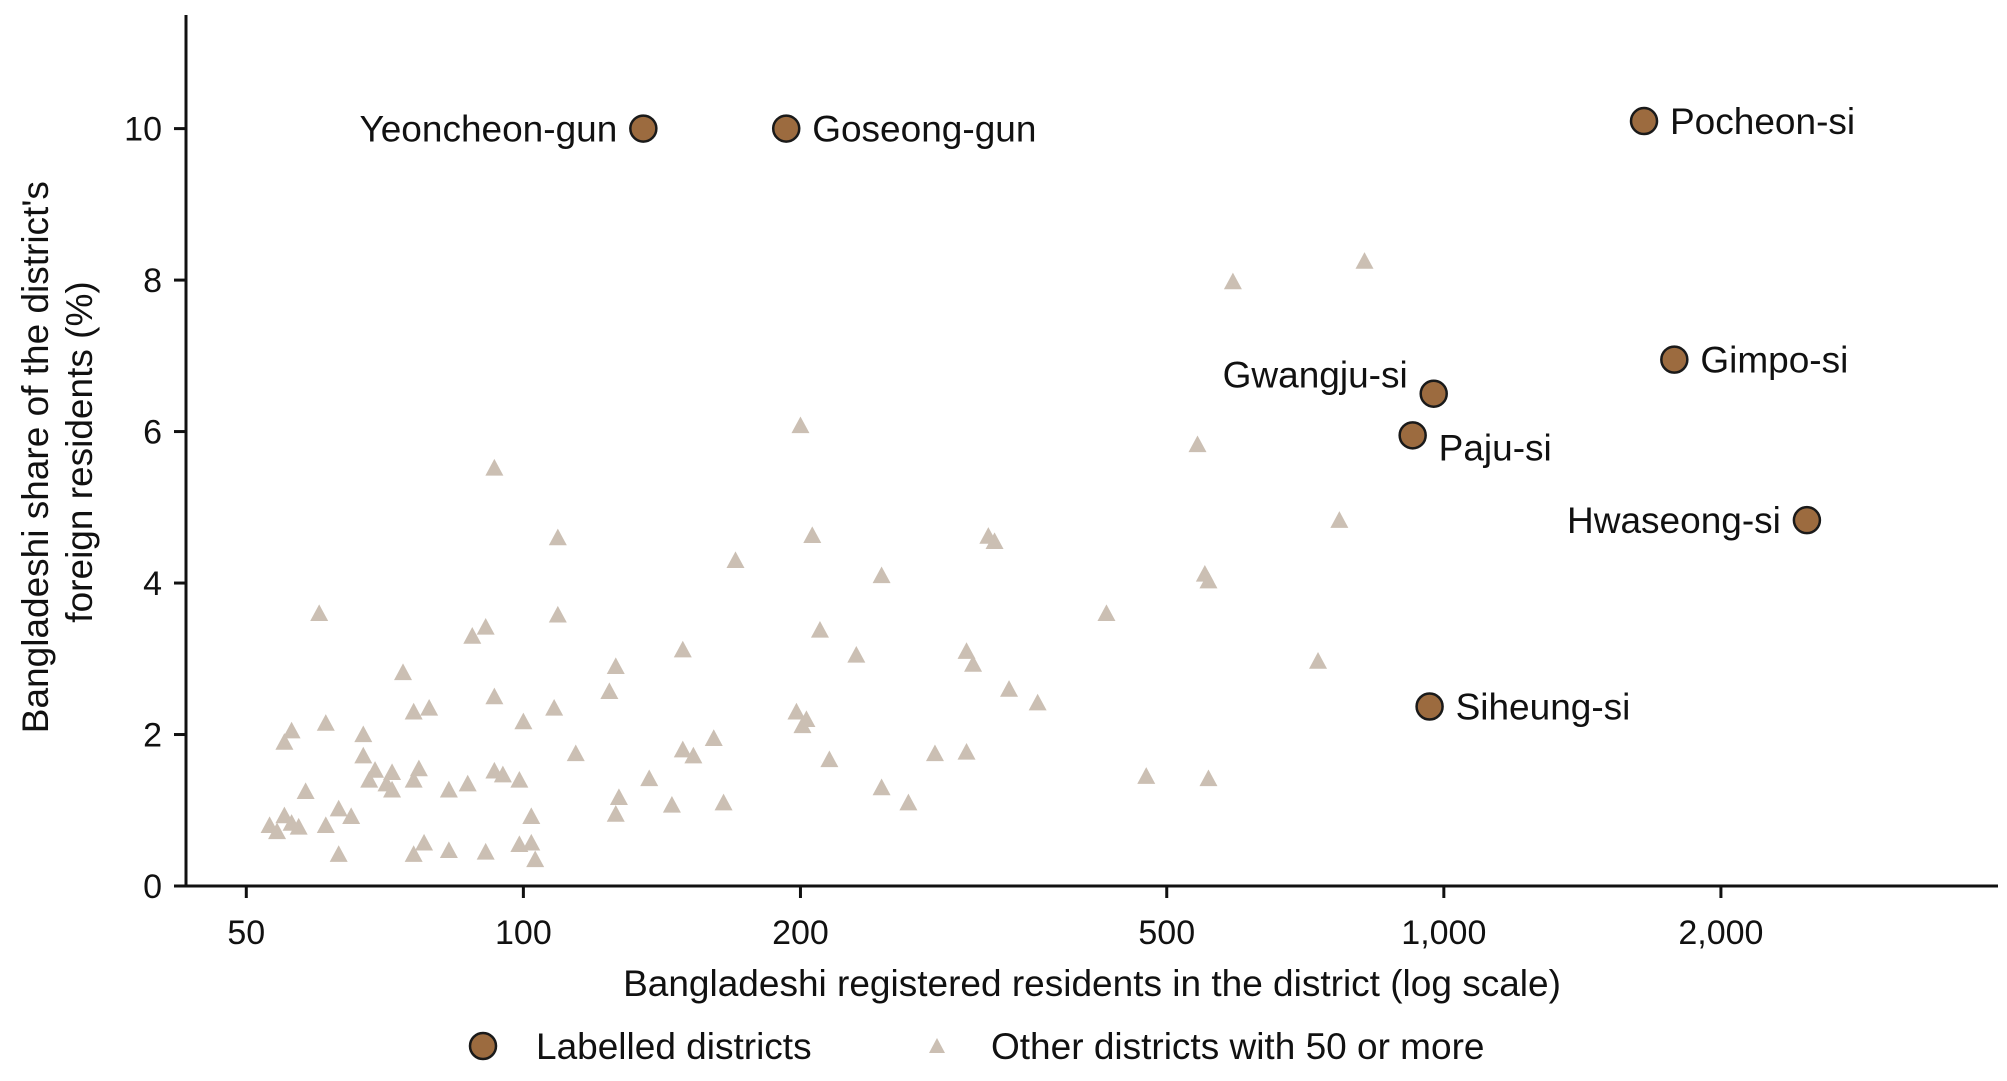 This screenshot has width=2007, height=1081. What do you see at coordinates (1720, 933) in the screenshot?
I see `x-tick-label: 2,000` at bounding box center [1720, 933].